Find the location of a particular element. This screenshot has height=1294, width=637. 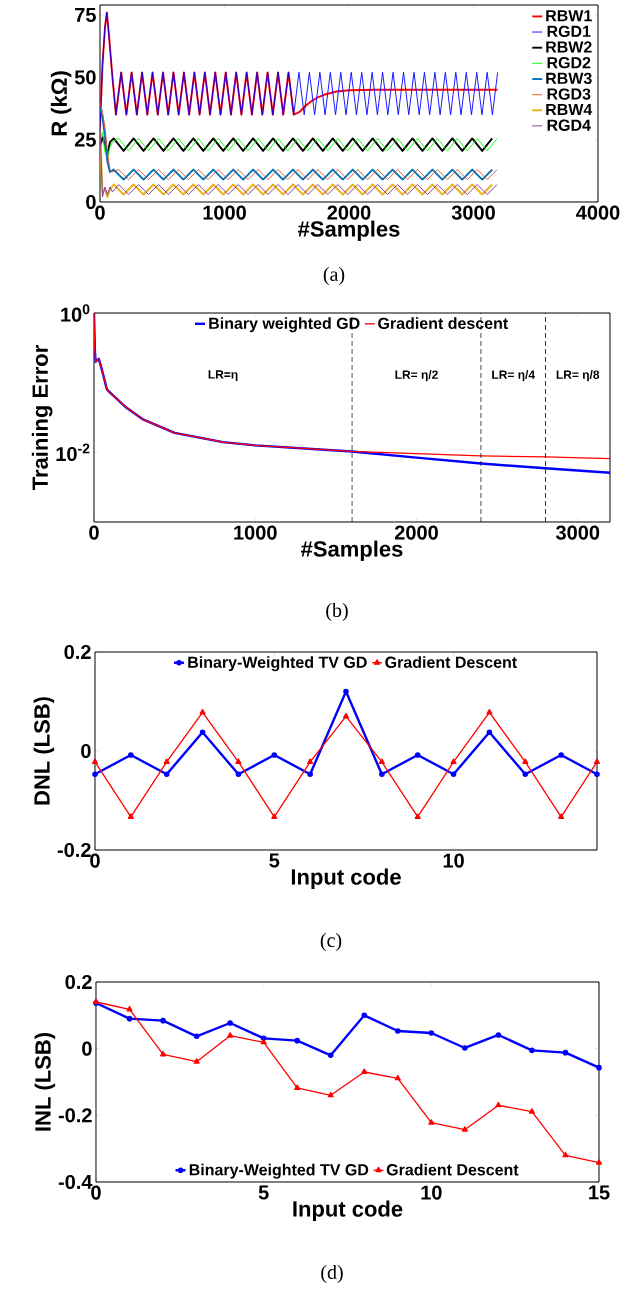

x-tick-label: 15 is located at coordinates (599, 1192).